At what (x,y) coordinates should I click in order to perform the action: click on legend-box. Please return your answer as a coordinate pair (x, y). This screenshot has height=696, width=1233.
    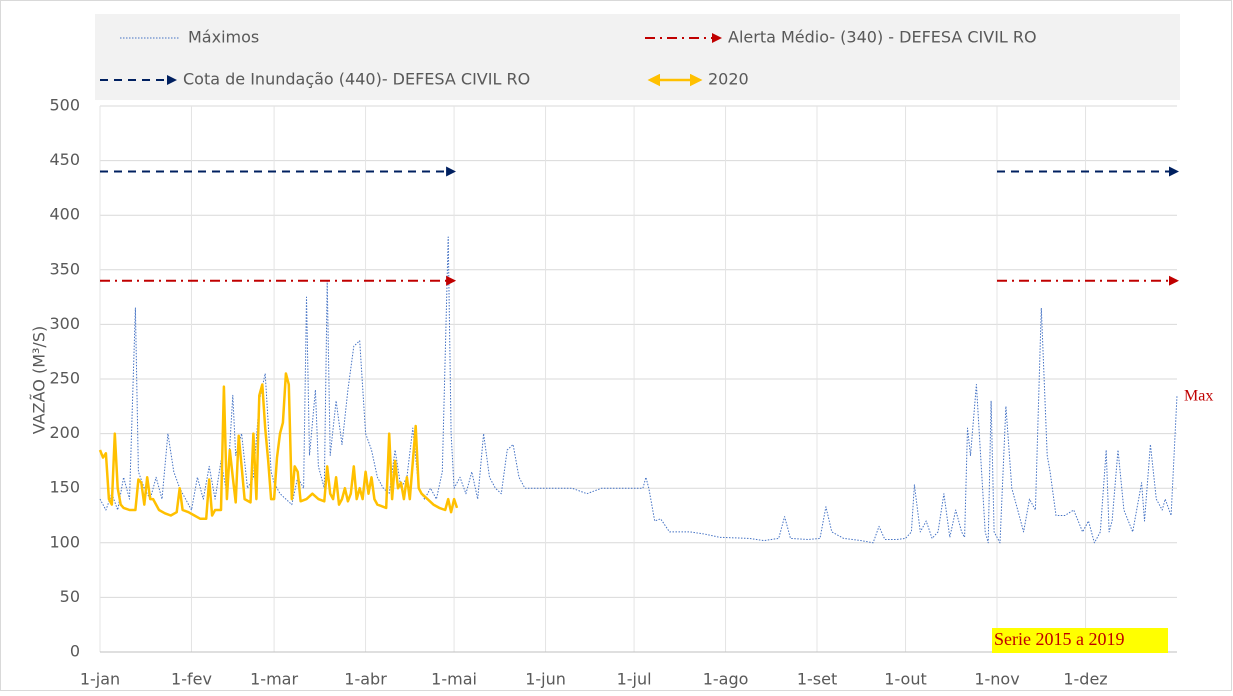
    Looking at the image, I should click on (637, 57).